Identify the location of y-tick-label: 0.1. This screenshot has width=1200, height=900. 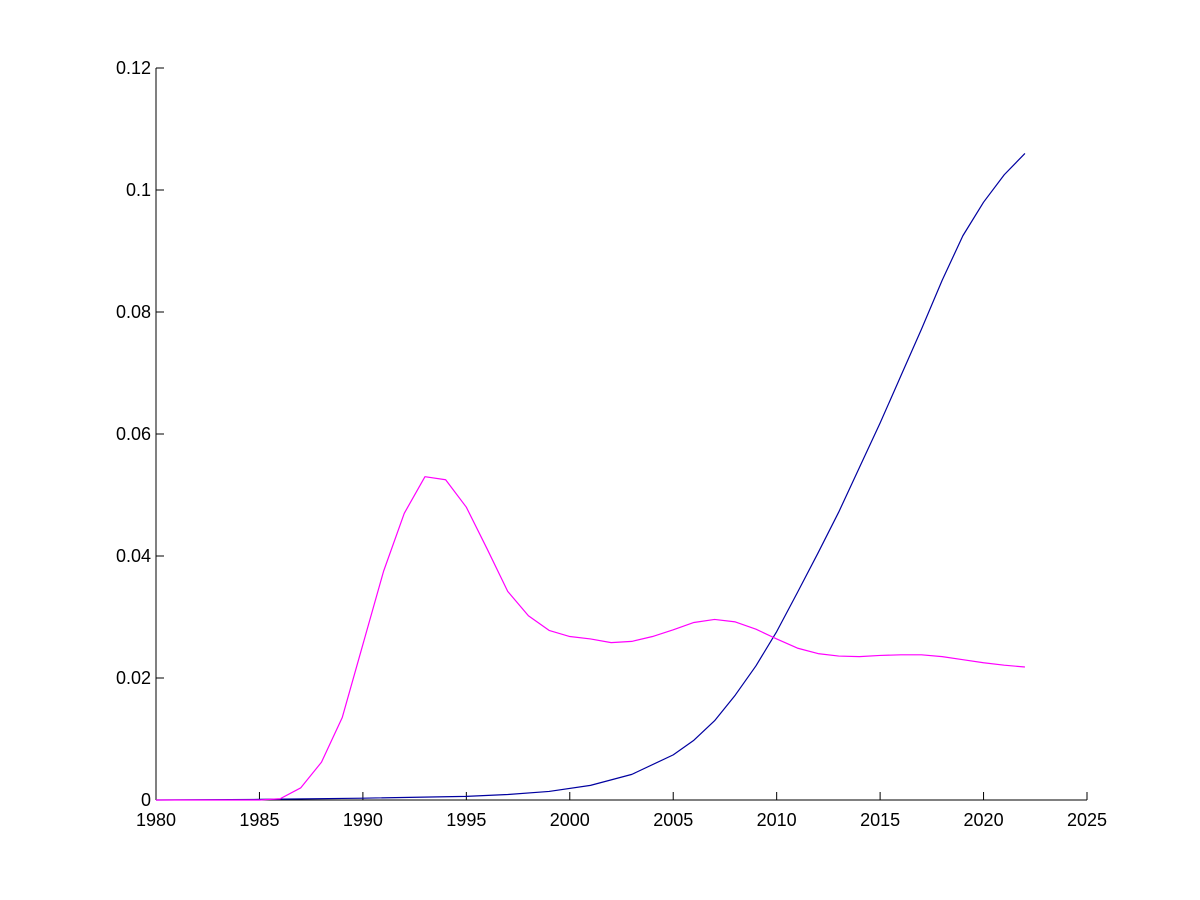
(138, 190).